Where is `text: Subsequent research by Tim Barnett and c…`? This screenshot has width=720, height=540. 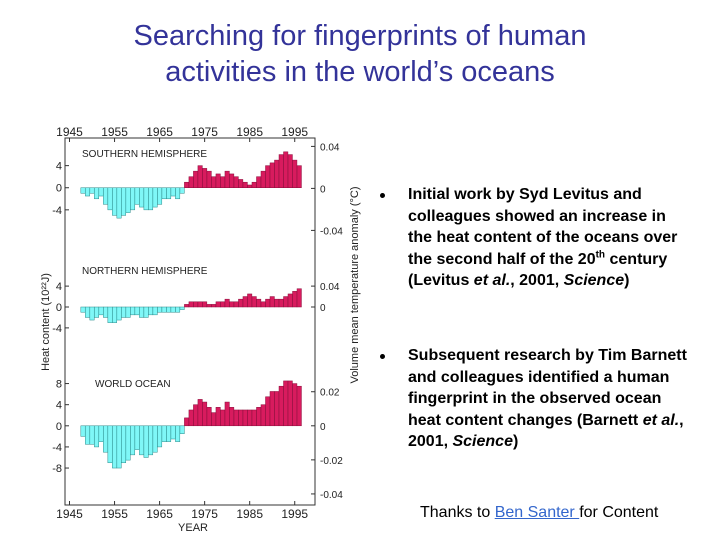
text: Subsequent research by Tim Barnett and c… is located at coordinates (547, 388).